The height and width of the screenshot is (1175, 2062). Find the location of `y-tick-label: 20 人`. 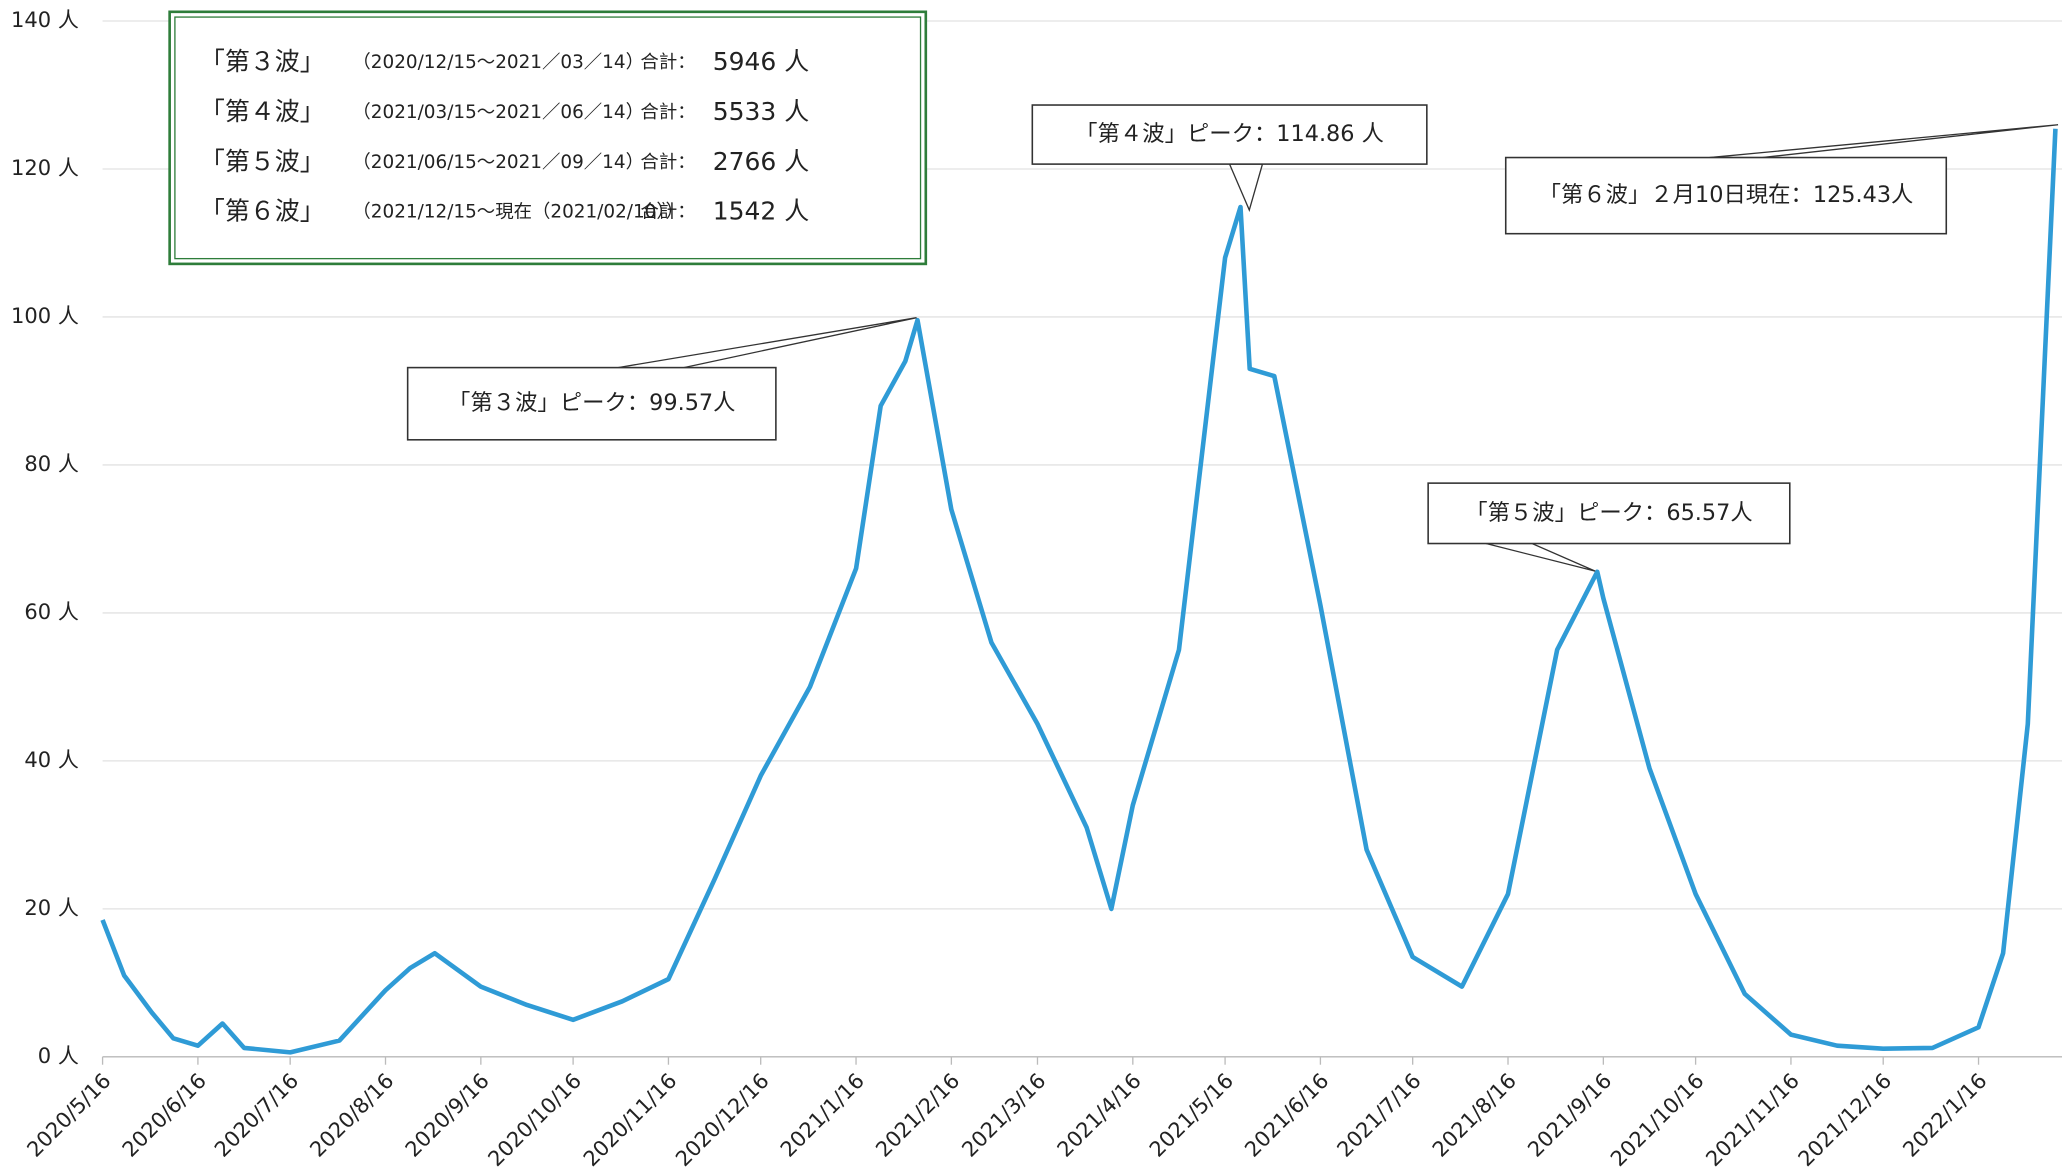

y-tick-label: 20 人 is located at coordinates (51, 907).